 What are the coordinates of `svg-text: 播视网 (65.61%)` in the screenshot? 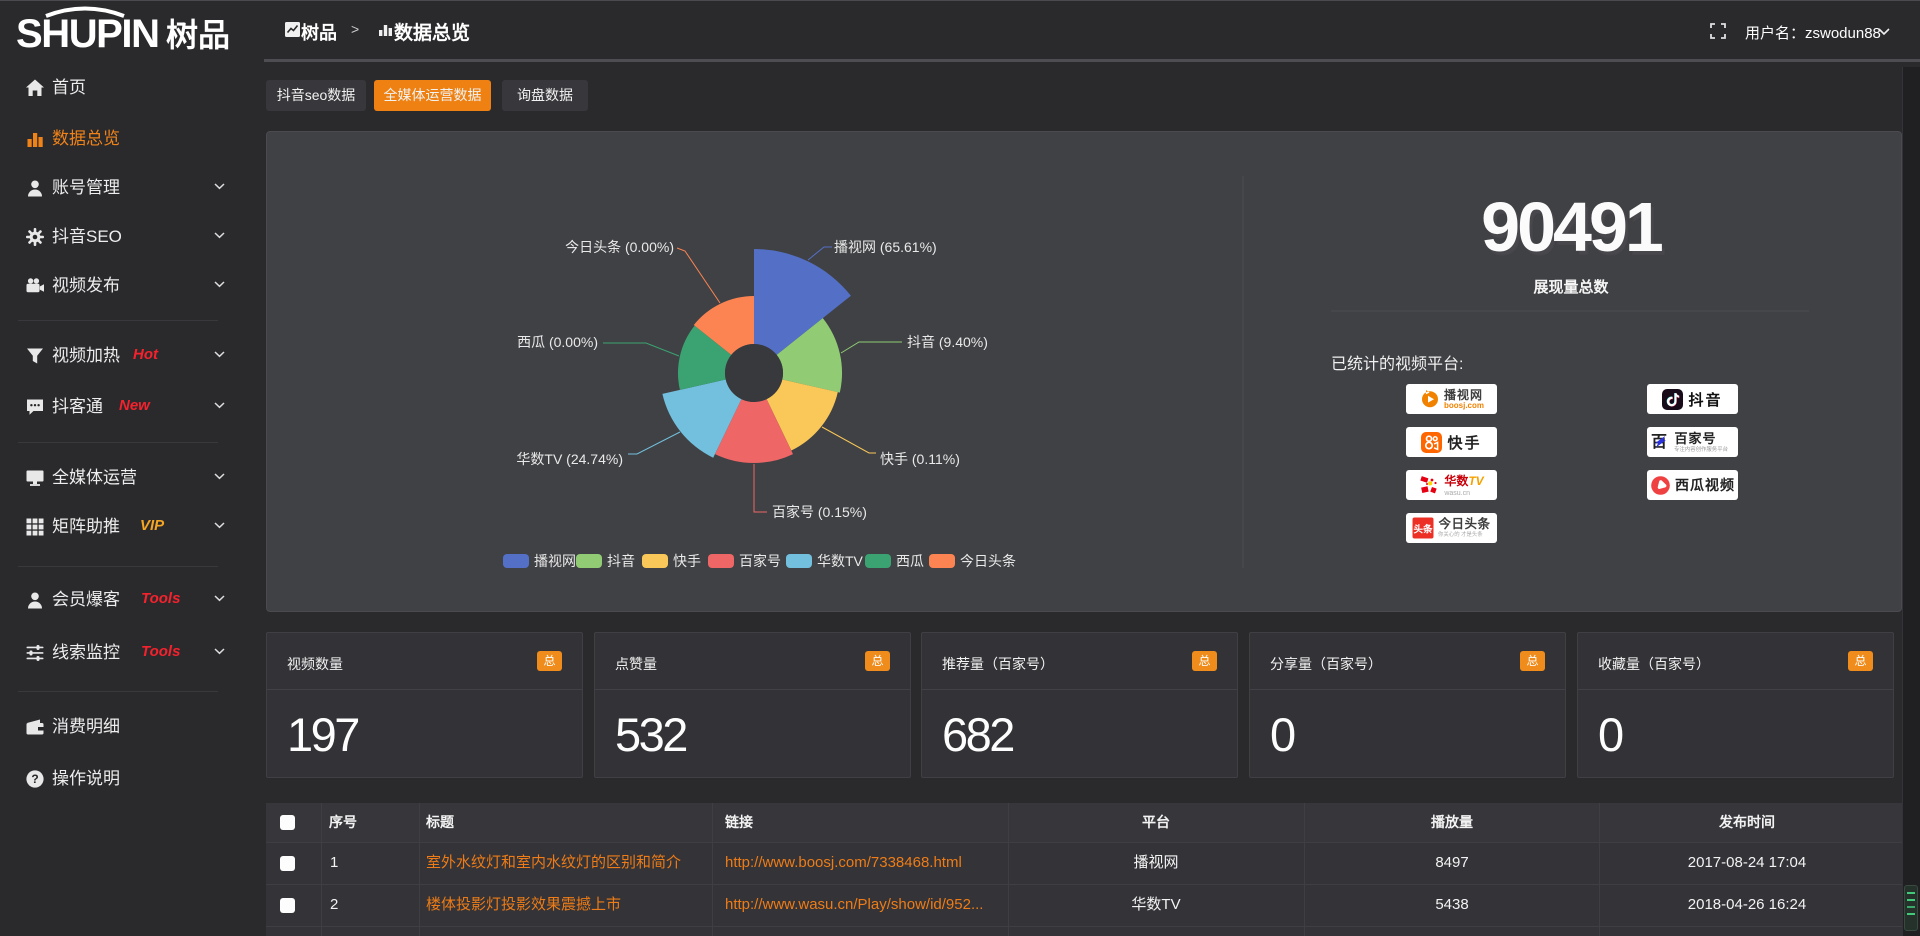 It's located at (885, 247).